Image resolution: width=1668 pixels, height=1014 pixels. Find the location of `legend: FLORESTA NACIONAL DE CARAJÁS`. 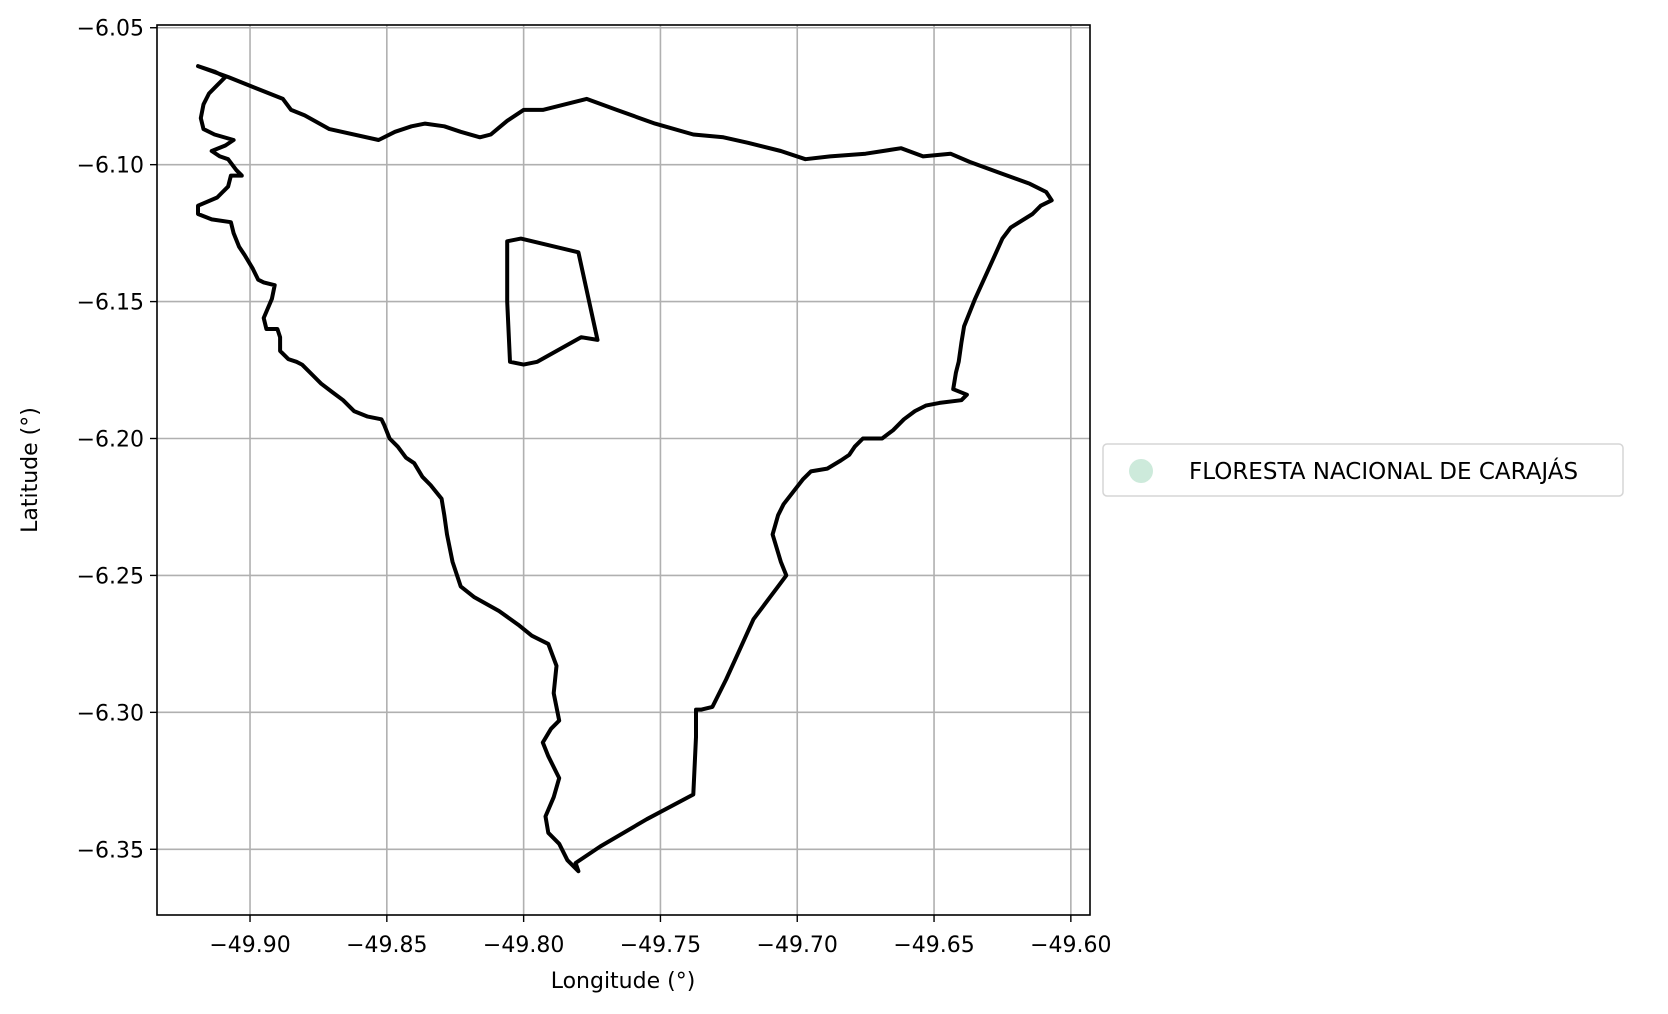

legend: FLORESTA NACIONAL DE CARAJÁS is located at coordinates (1363, 470).